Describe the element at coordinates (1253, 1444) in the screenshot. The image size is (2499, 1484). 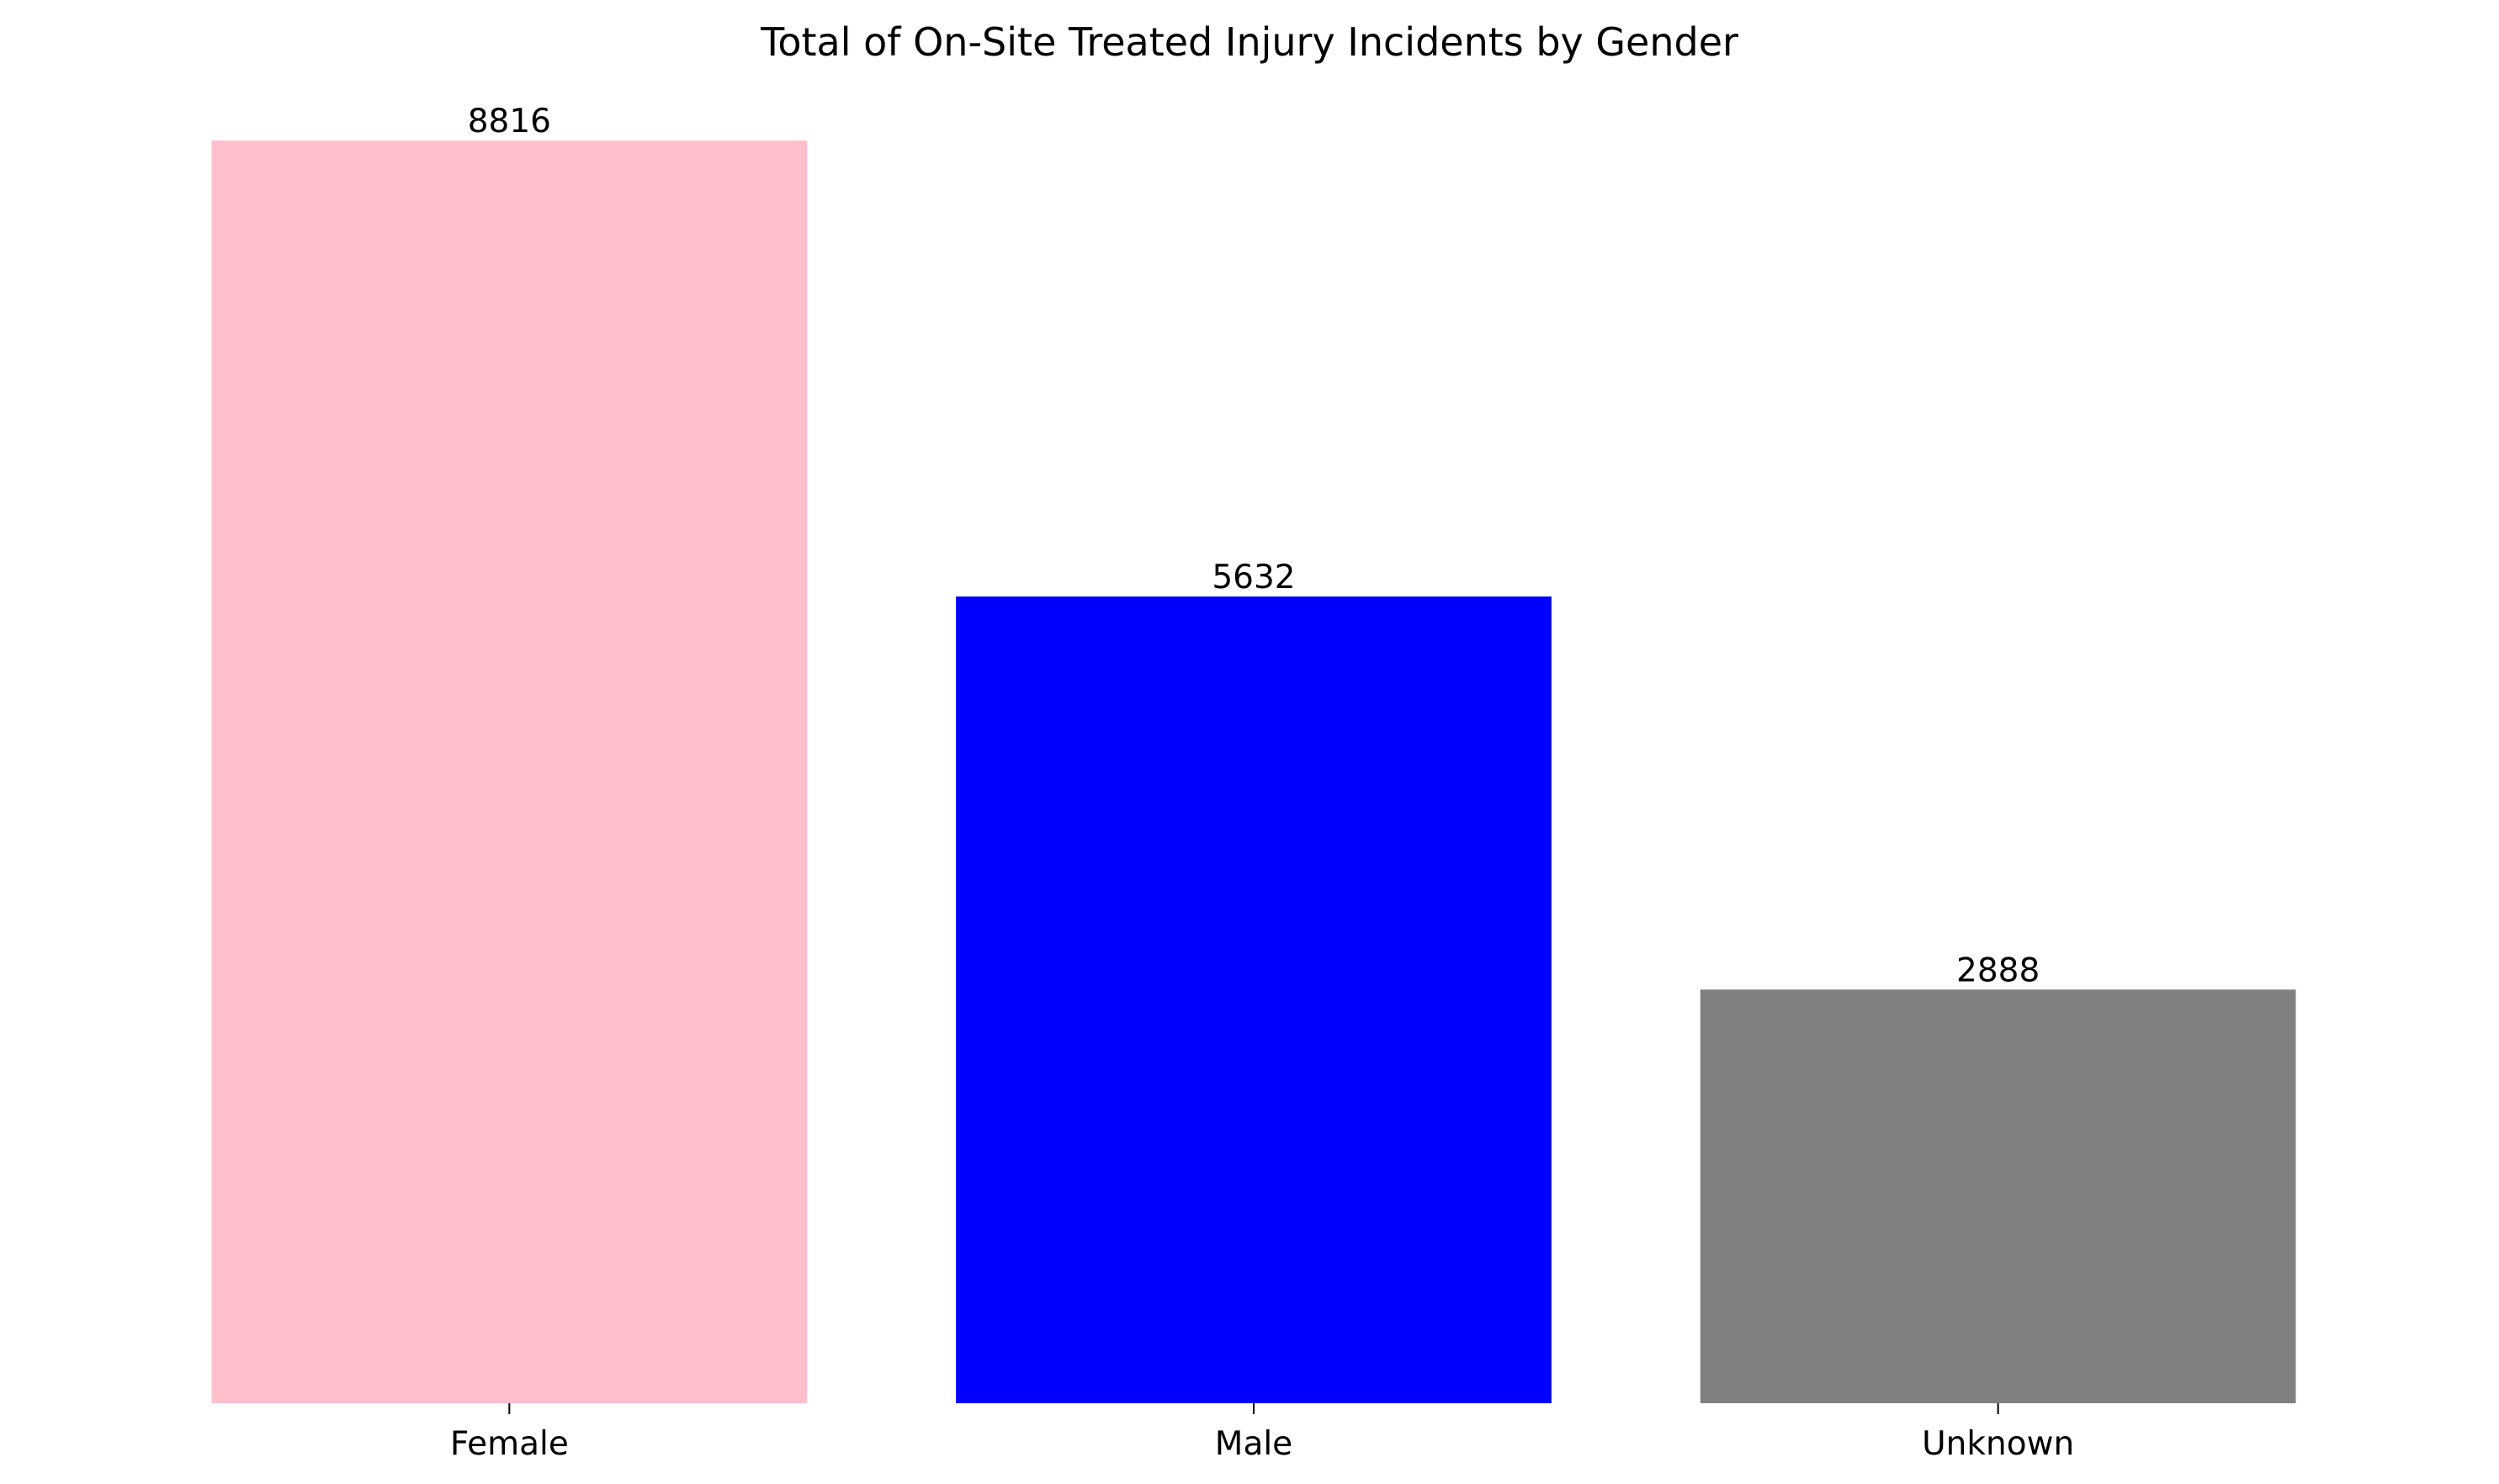
I see `x-tick-label-male: Male` at that location.